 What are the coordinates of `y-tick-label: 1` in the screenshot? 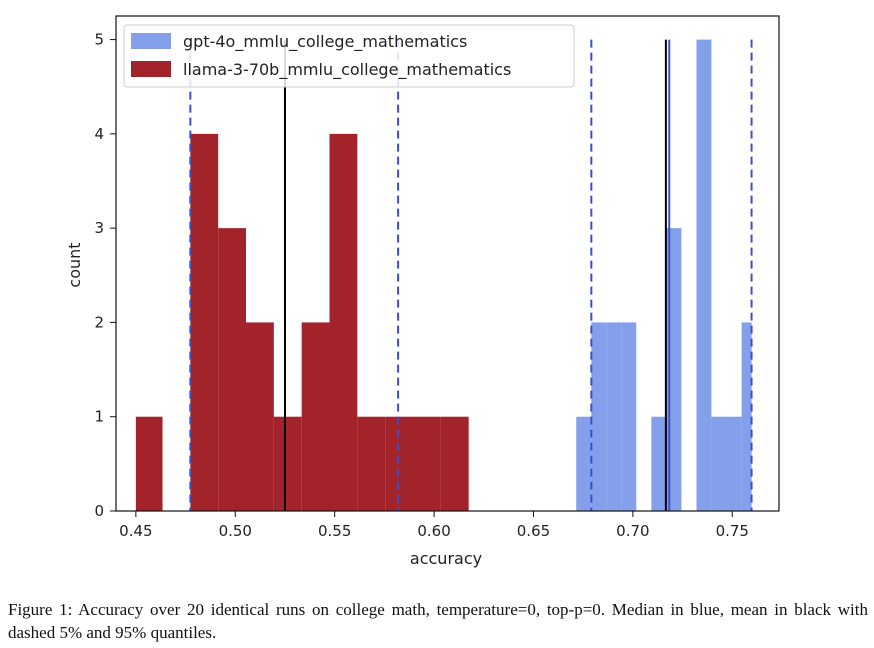 It's located at (99, 417).